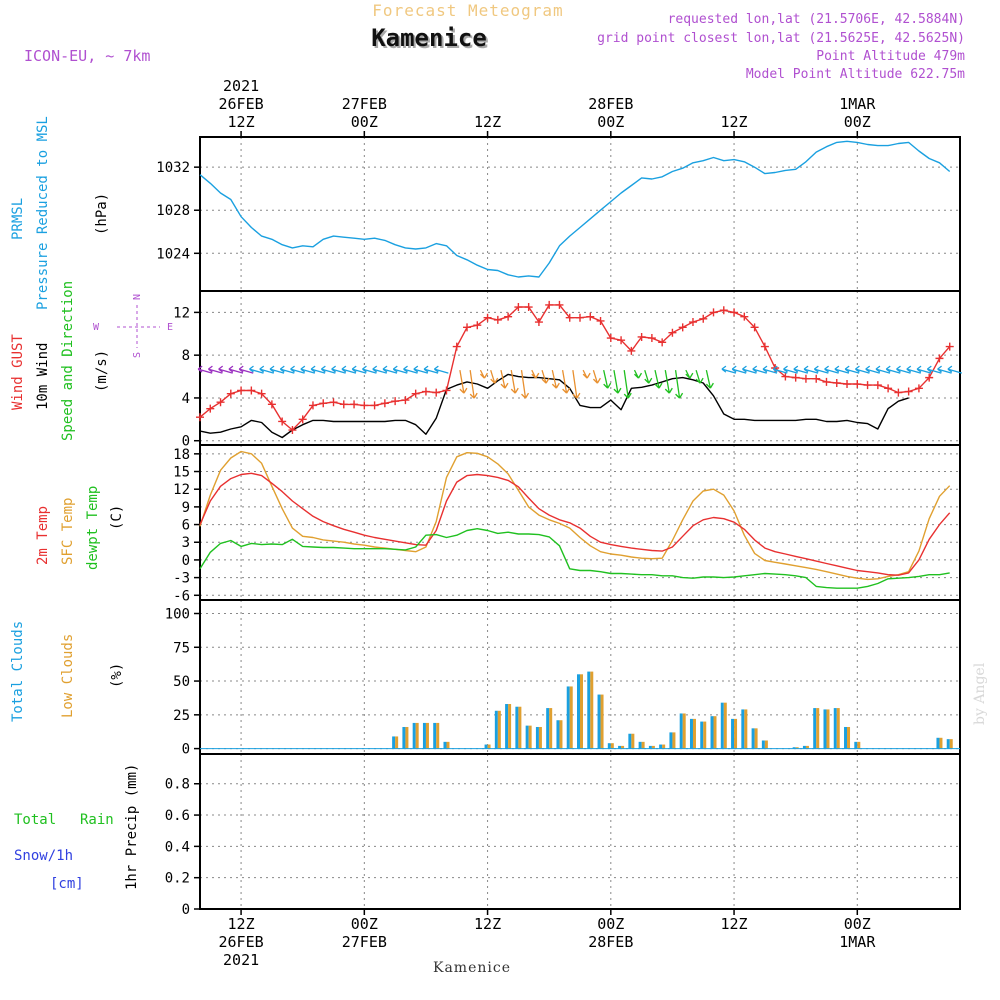  I want to click on precip-axis-label: 1hr Precip (mm), so click(132, 827).